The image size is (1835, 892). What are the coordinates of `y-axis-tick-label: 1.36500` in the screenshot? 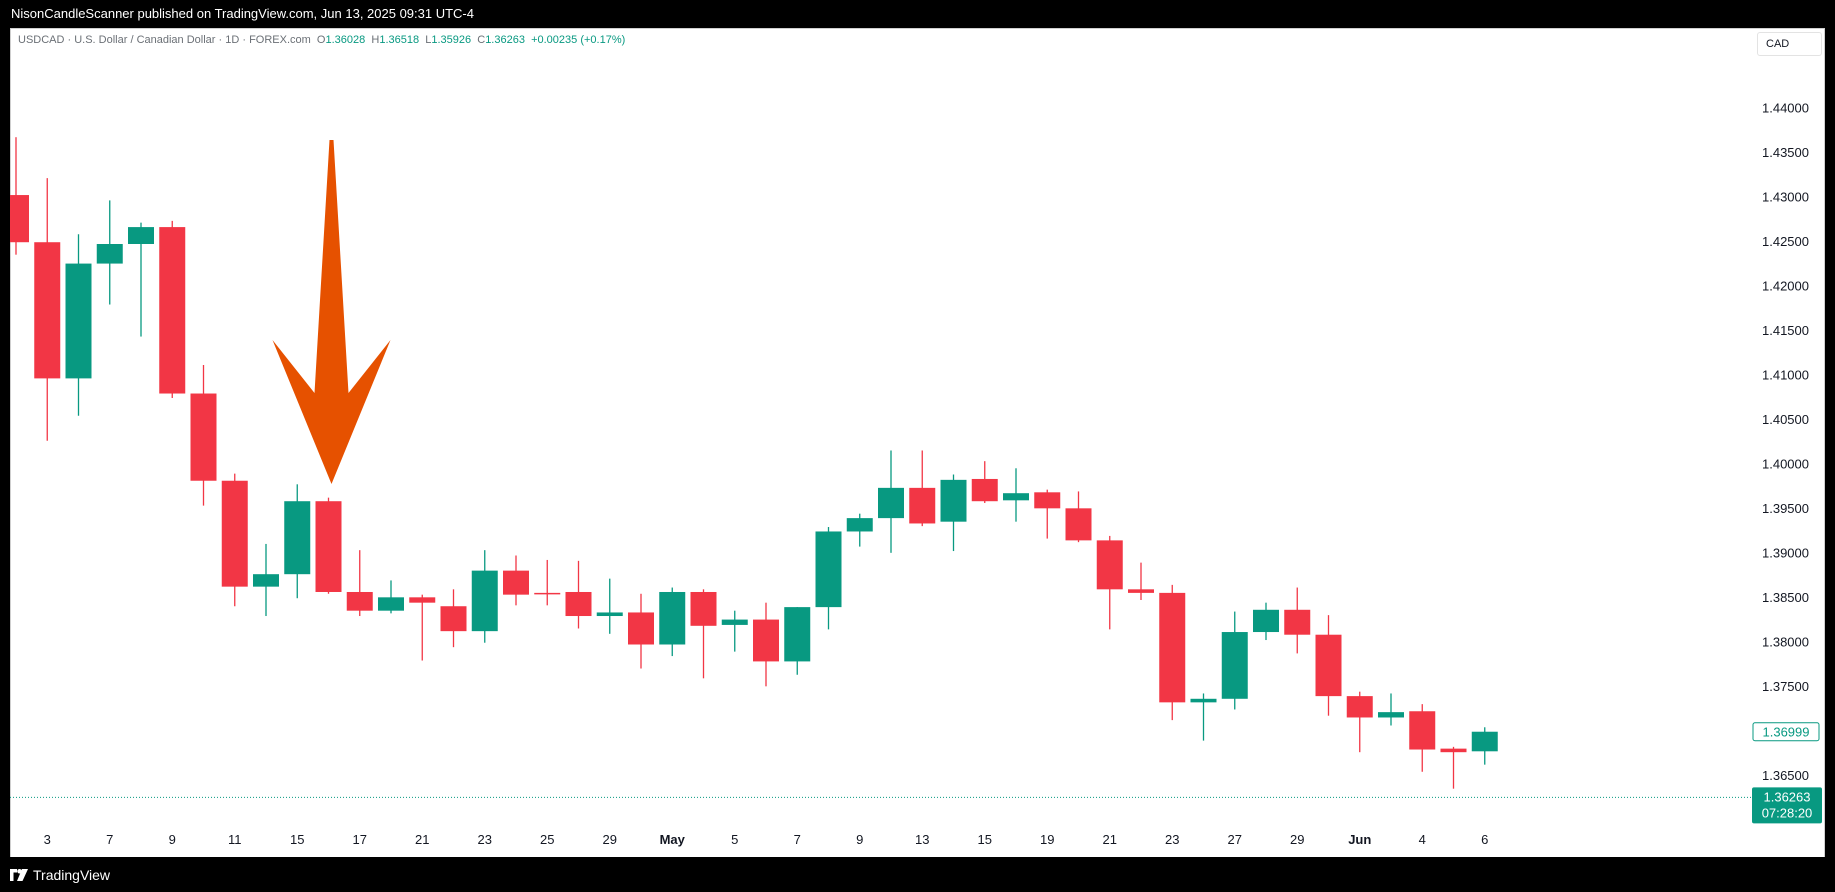 It's located at (1785, 775).